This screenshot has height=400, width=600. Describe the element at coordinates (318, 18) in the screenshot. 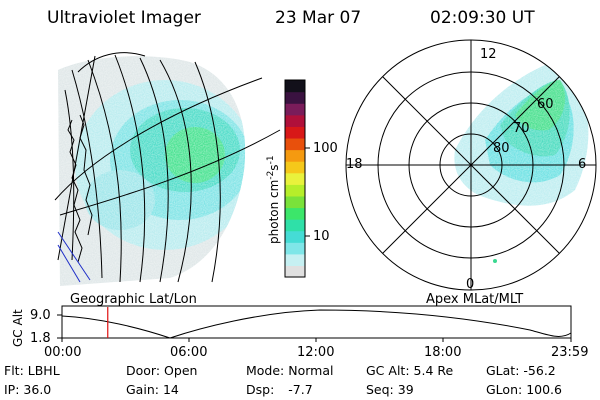

I see `observation-date: 23 Mar 07` at that location.